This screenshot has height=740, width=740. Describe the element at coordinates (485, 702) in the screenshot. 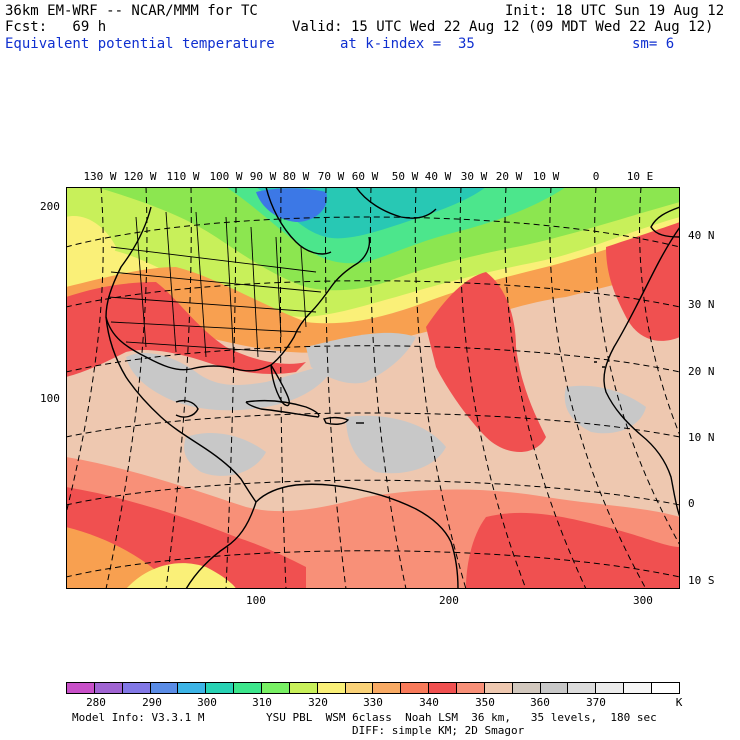

I see `legend-label: 350` at that location.